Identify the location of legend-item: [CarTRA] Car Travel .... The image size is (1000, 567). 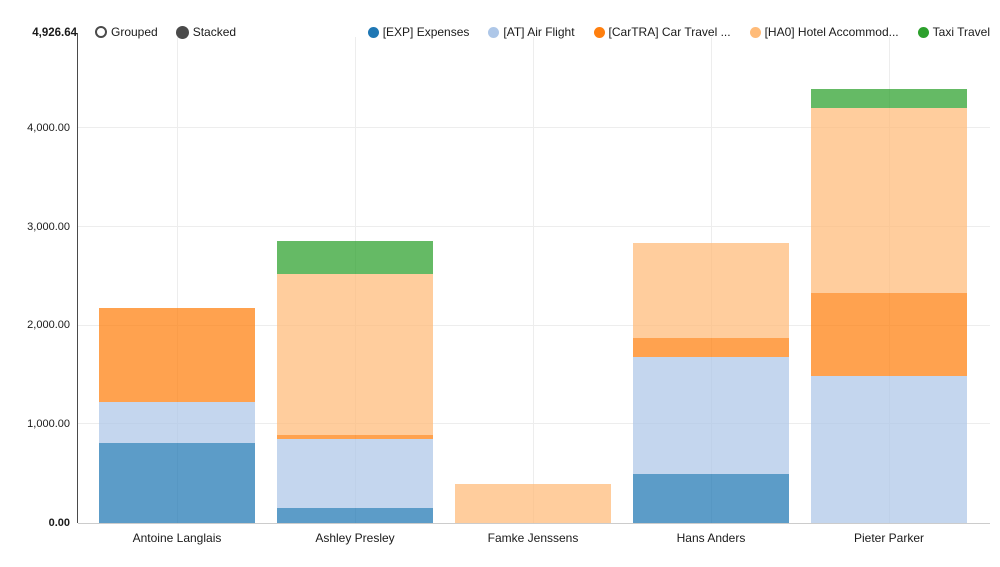
(662, 32).